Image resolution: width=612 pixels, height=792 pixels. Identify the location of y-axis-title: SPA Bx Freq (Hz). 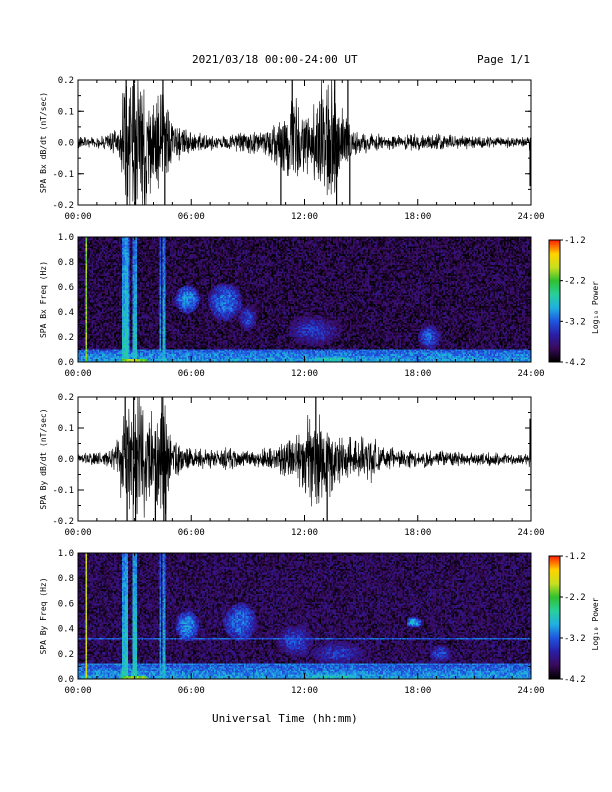
(43, 299).